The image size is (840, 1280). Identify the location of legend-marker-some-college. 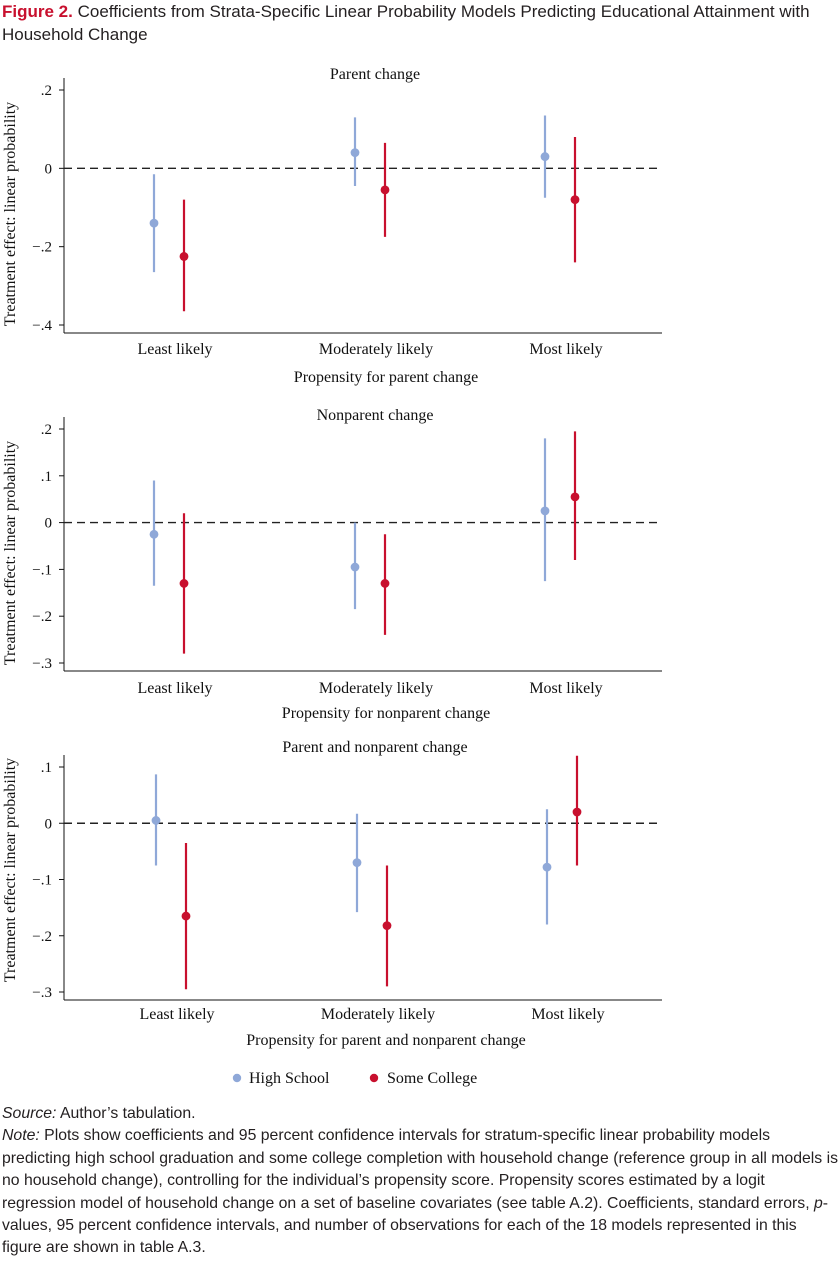
(374, 1078).